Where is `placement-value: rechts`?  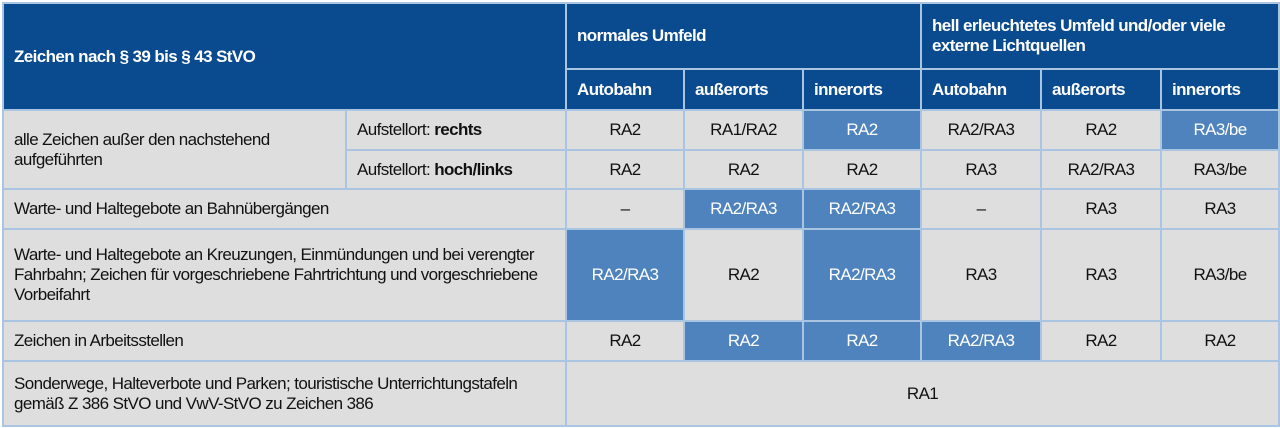
placement-value: rechts is located at coordinates (458, 129).